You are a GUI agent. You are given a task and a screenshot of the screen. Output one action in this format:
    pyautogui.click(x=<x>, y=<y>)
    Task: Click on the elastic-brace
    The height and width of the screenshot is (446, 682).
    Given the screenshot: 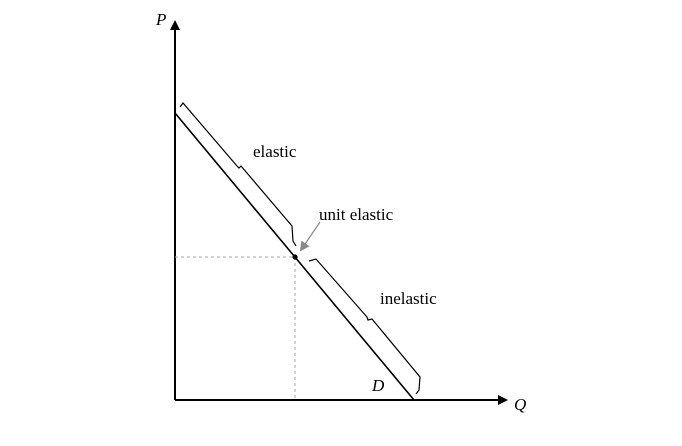 What is the action you would take?
    pyautogui.click(x=238, y=174)
    